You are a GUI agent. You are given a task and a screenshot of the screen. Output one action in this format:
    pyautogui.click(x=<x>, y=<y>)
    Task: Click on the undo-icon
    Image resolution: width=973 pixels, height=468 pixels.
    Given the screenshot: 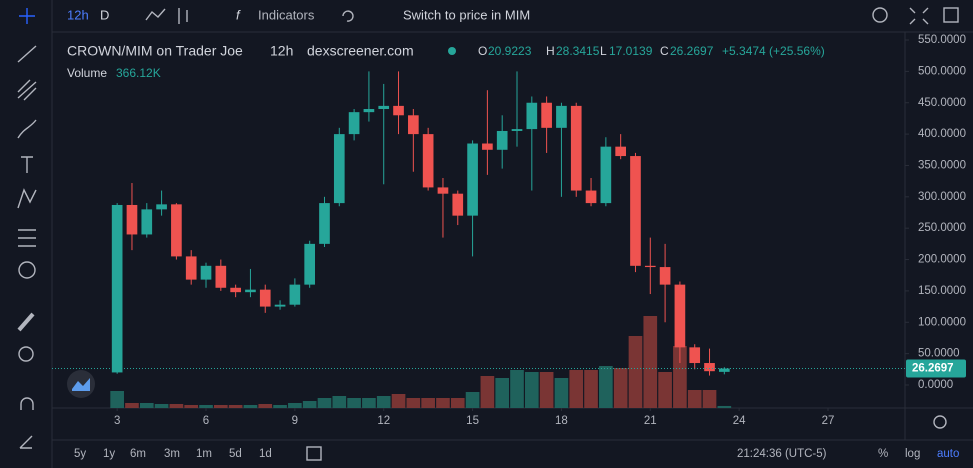 What is the action you would take?
    pyautogui.click(x=348, y=16)
    